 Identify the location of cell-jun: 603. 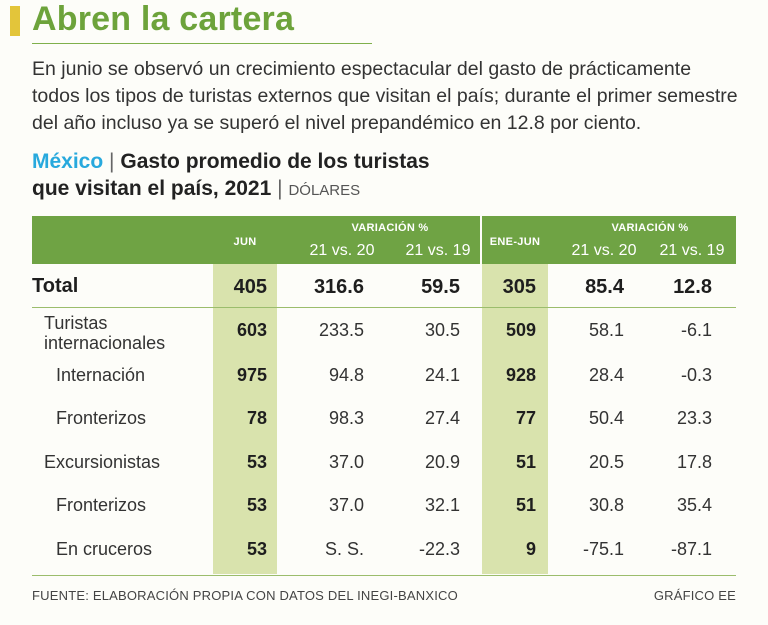
(251, 330).